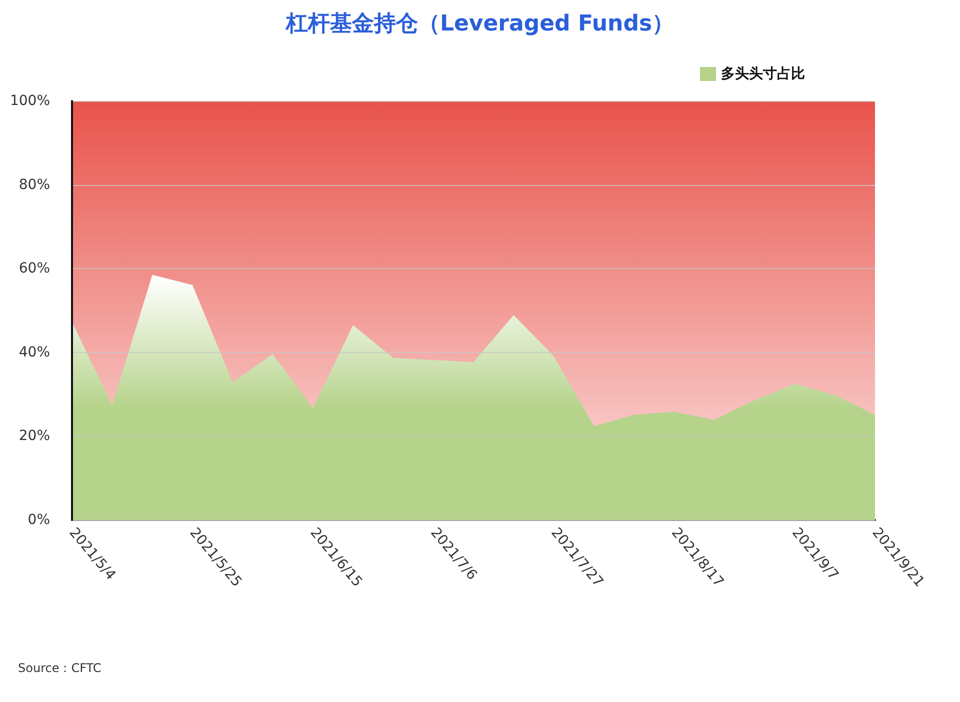 The image size is (960, 702). What do you see at coordinates (34, 352) in the screenshot?
I see `y-tick-label: 40%` at bounding box center [34, 352].